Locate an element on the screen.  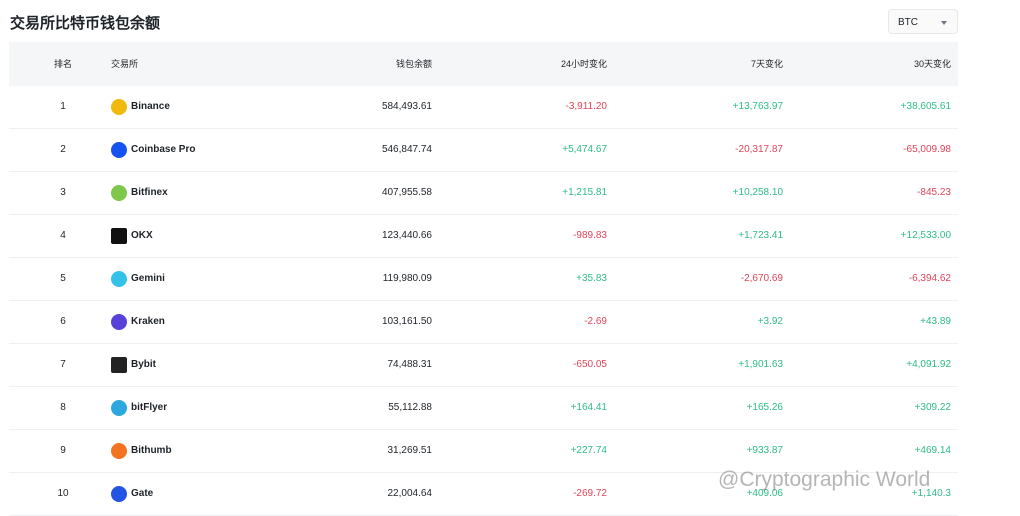
value: +4,091.92 is located at coordinates (928, 364).